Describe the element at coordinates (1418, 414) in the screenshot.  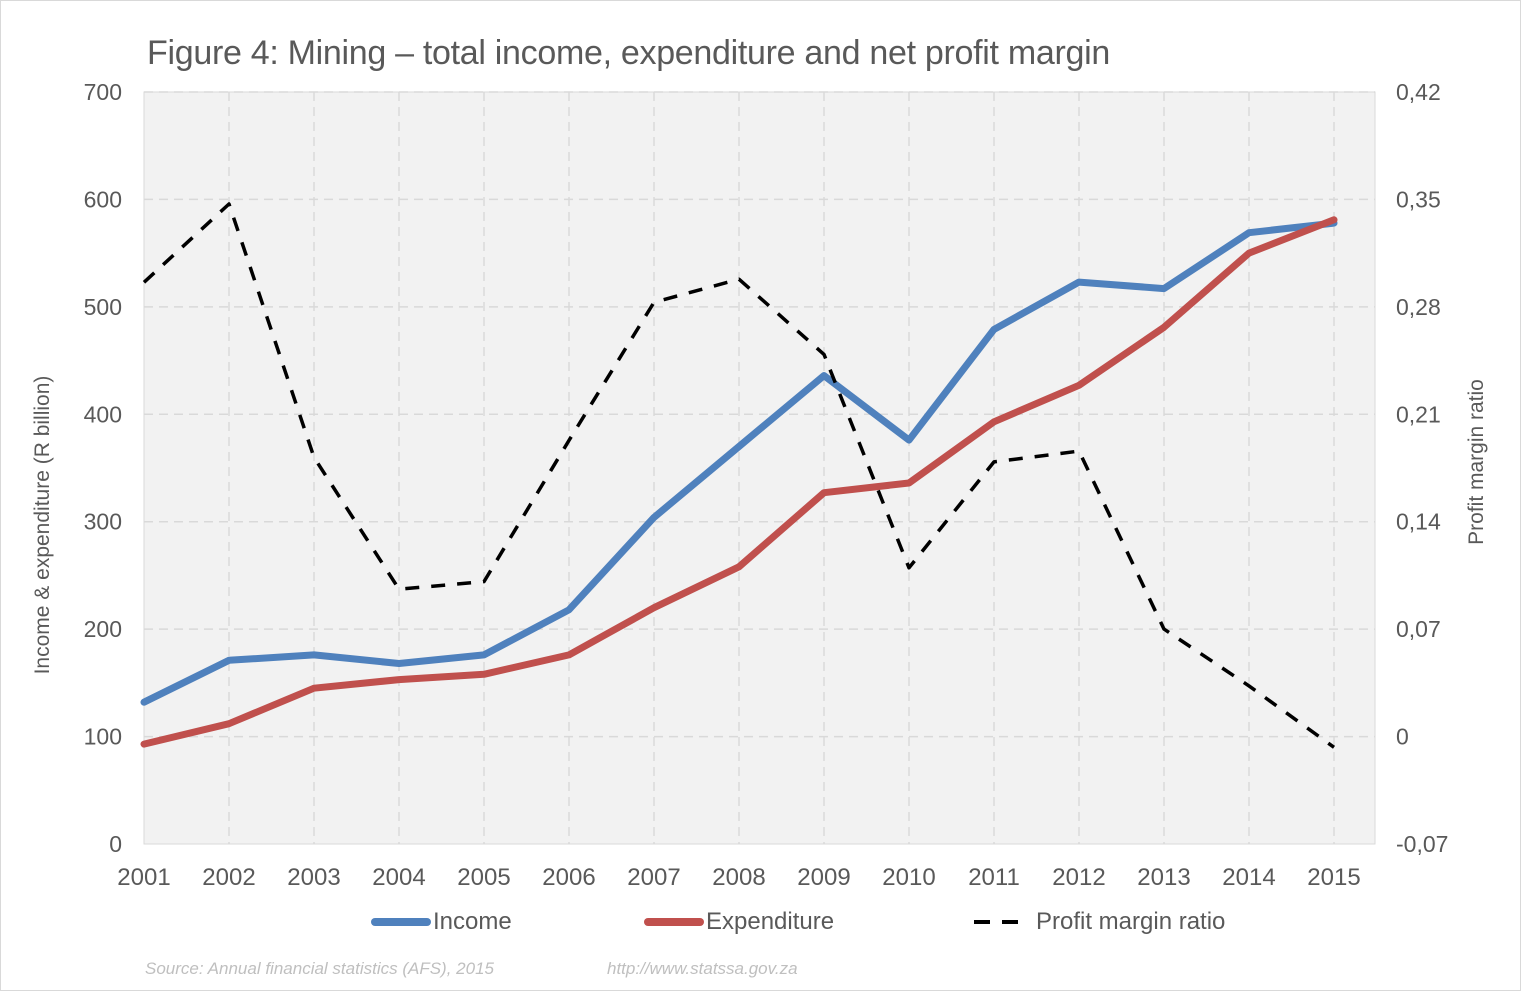
I see `y2-tick-label: 0,21` at that location.